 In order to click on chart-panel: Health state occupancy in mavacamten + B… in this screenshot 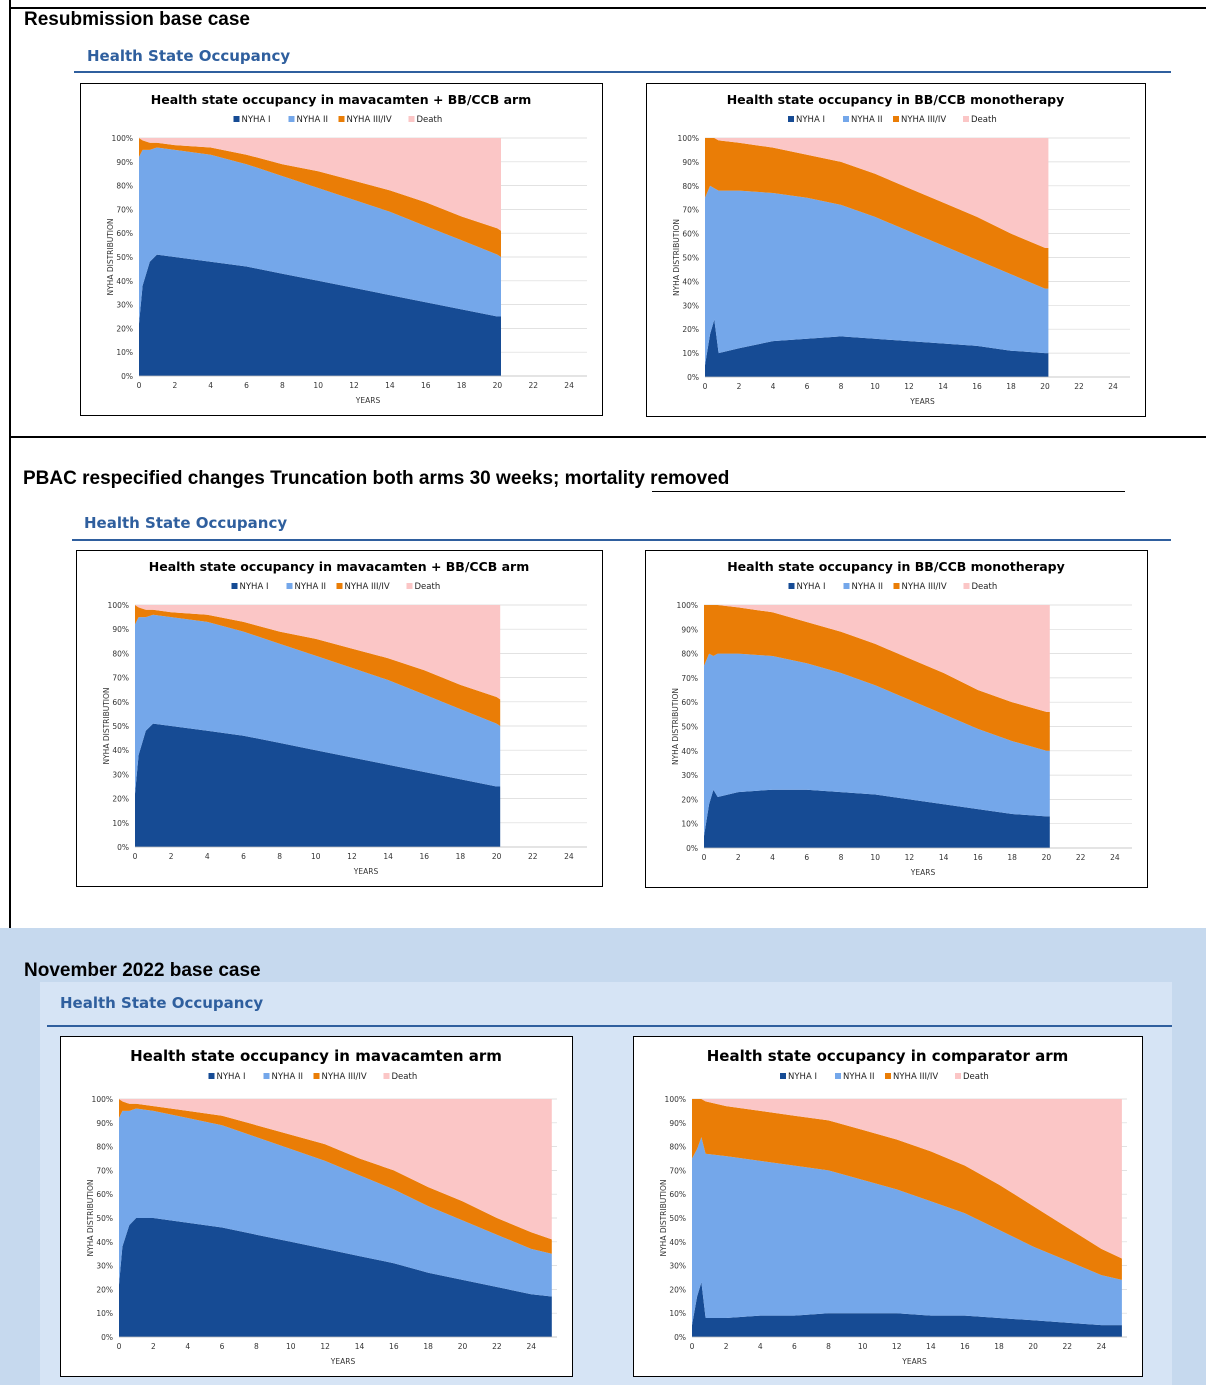, I will do `click(339, 718)`.